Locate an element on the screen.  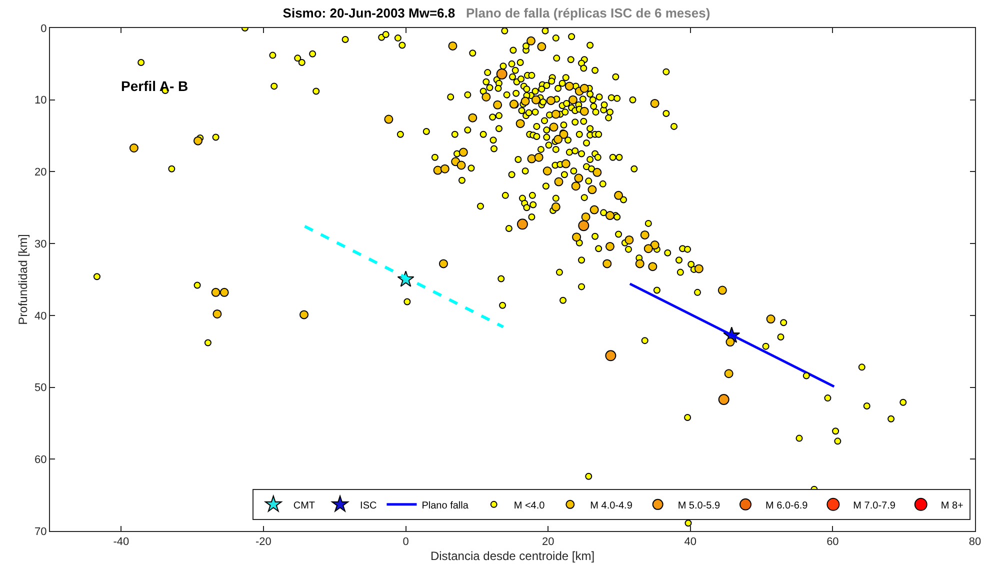
legend-label: Plano falla is located at coordinates (445, 506).